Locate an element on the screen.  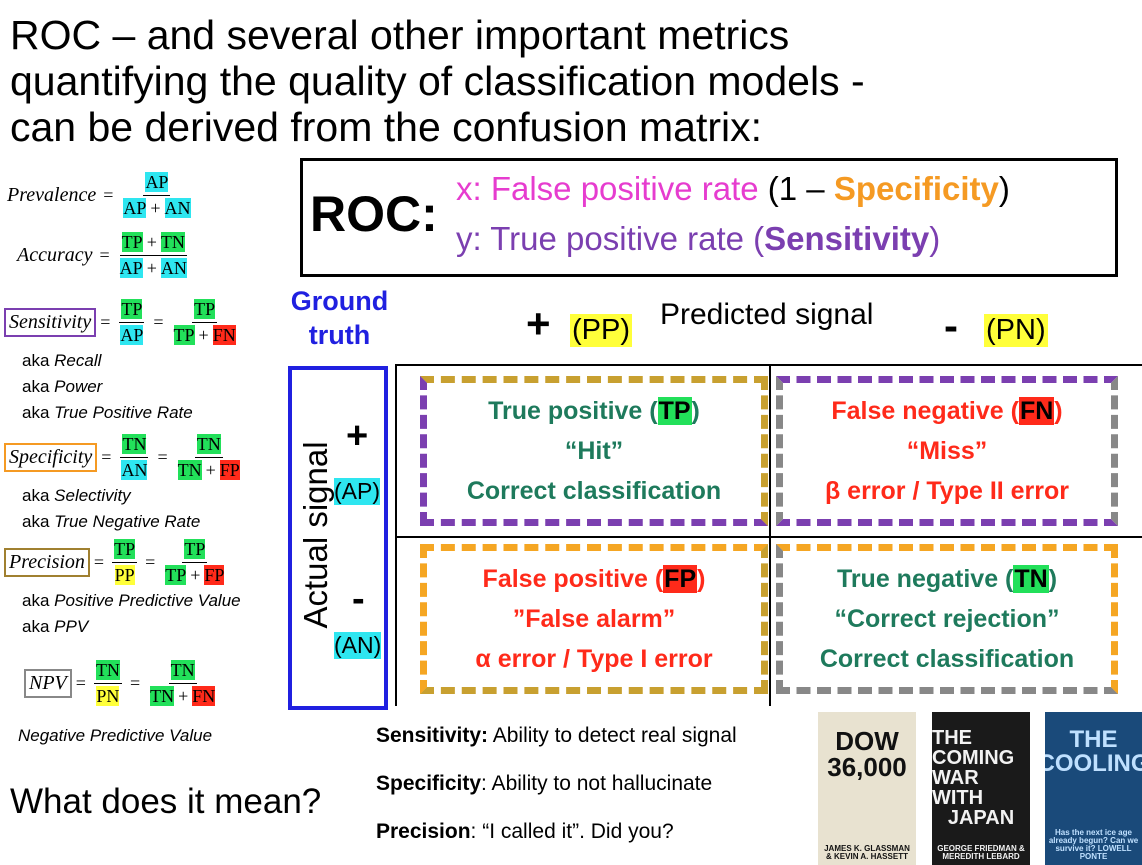
cell-title: False negative (FN) is located at coordinates (947, 411).